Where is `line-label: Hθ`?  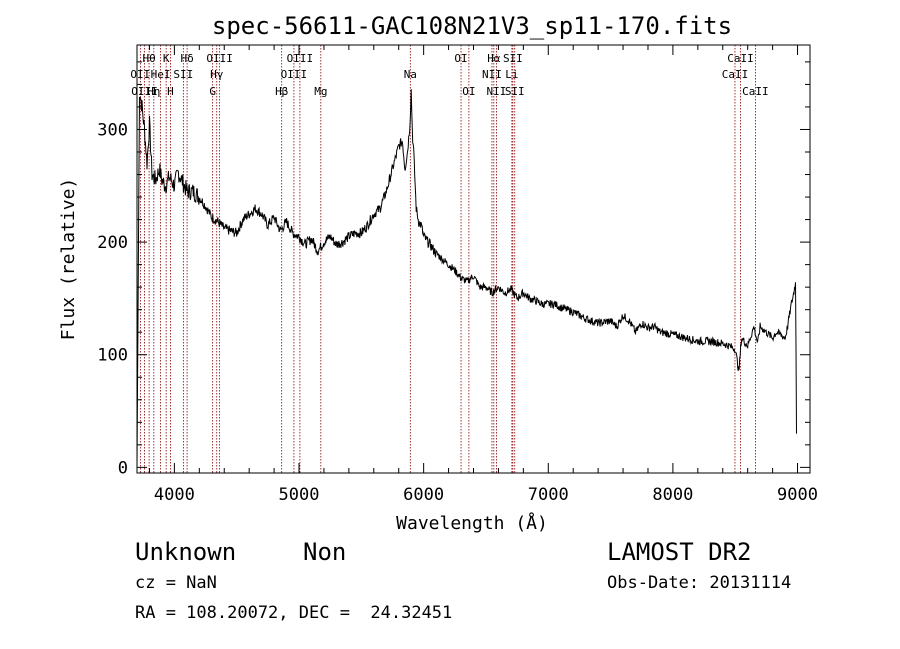 line-label: Hθ is located at coordinates (148, 58).